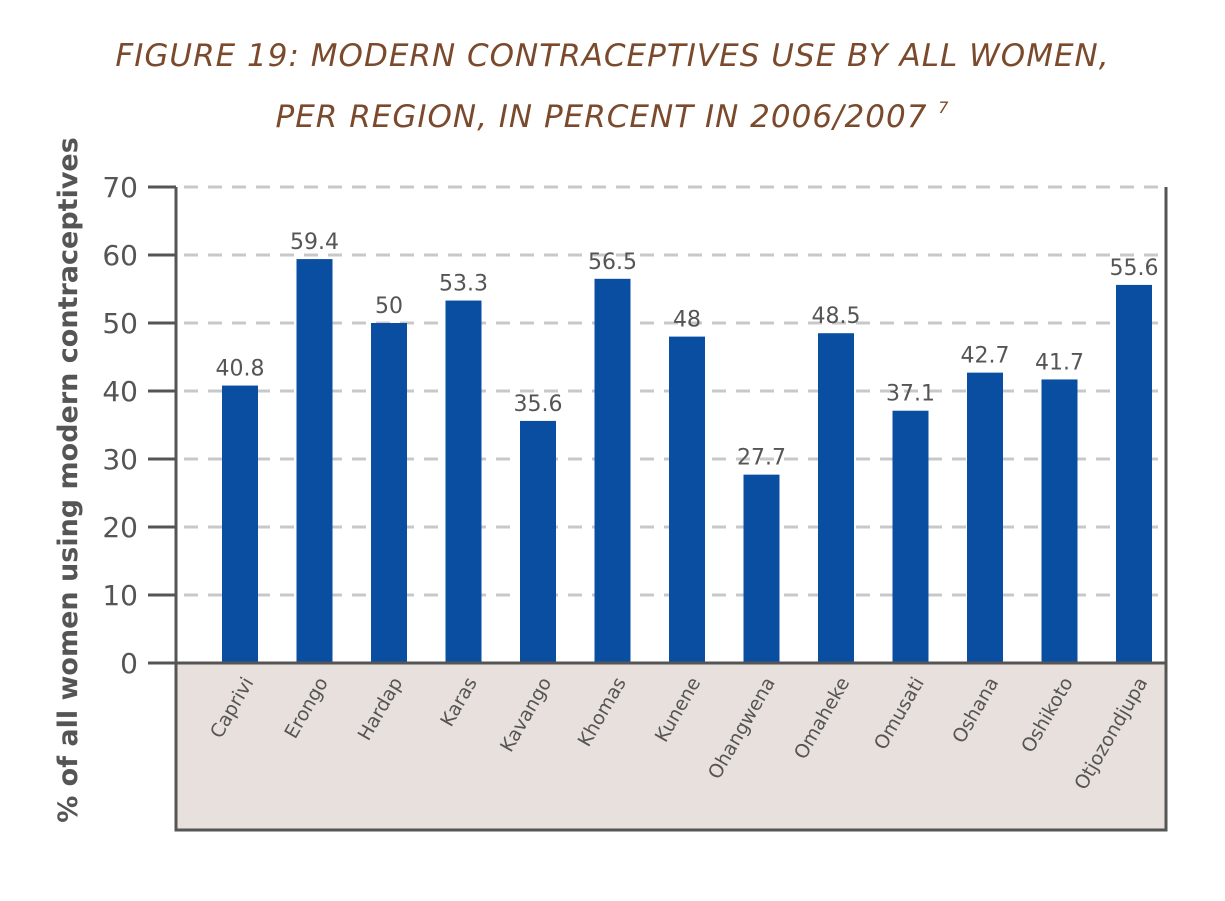 This screenshot has width=1225, height=901. I want to click on chart-title-line-2: PER REGION, IN PERCENT IN 2006/2007 7, so click(612, 112).